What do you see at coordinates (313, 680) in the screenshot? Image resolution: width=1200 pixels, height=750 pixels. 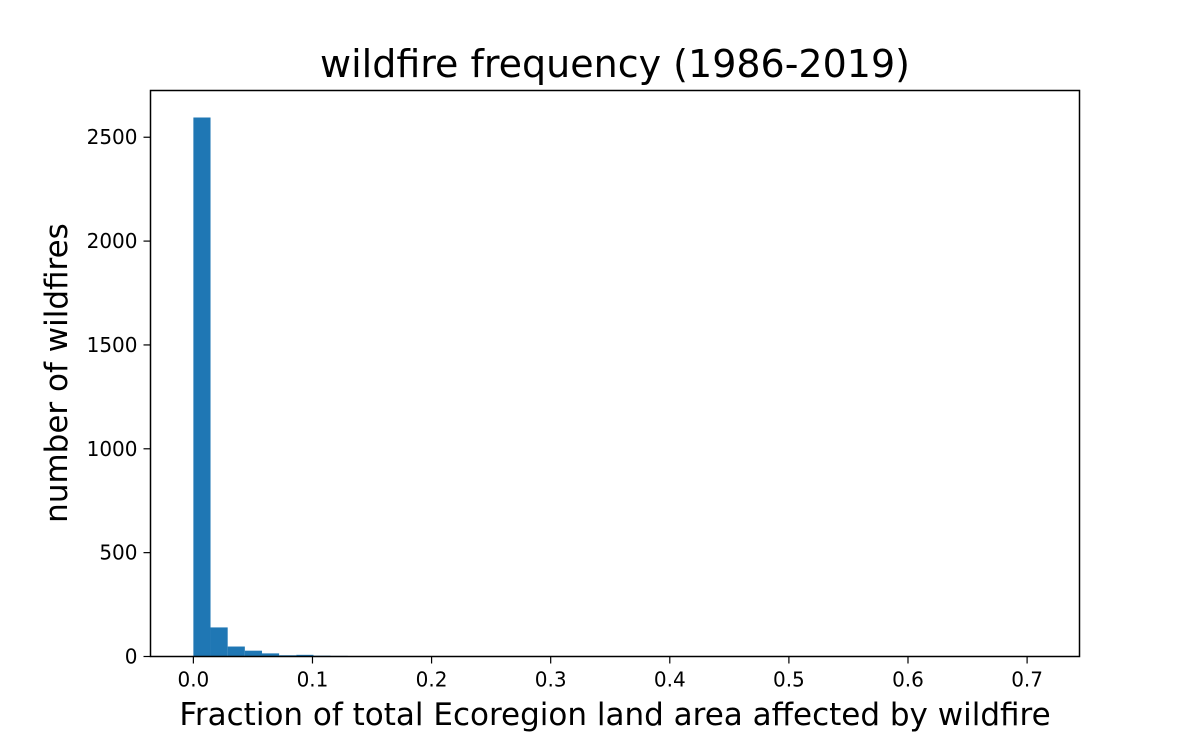 I see `x-tick-label: 0.1` at bounding box center [313, 680].